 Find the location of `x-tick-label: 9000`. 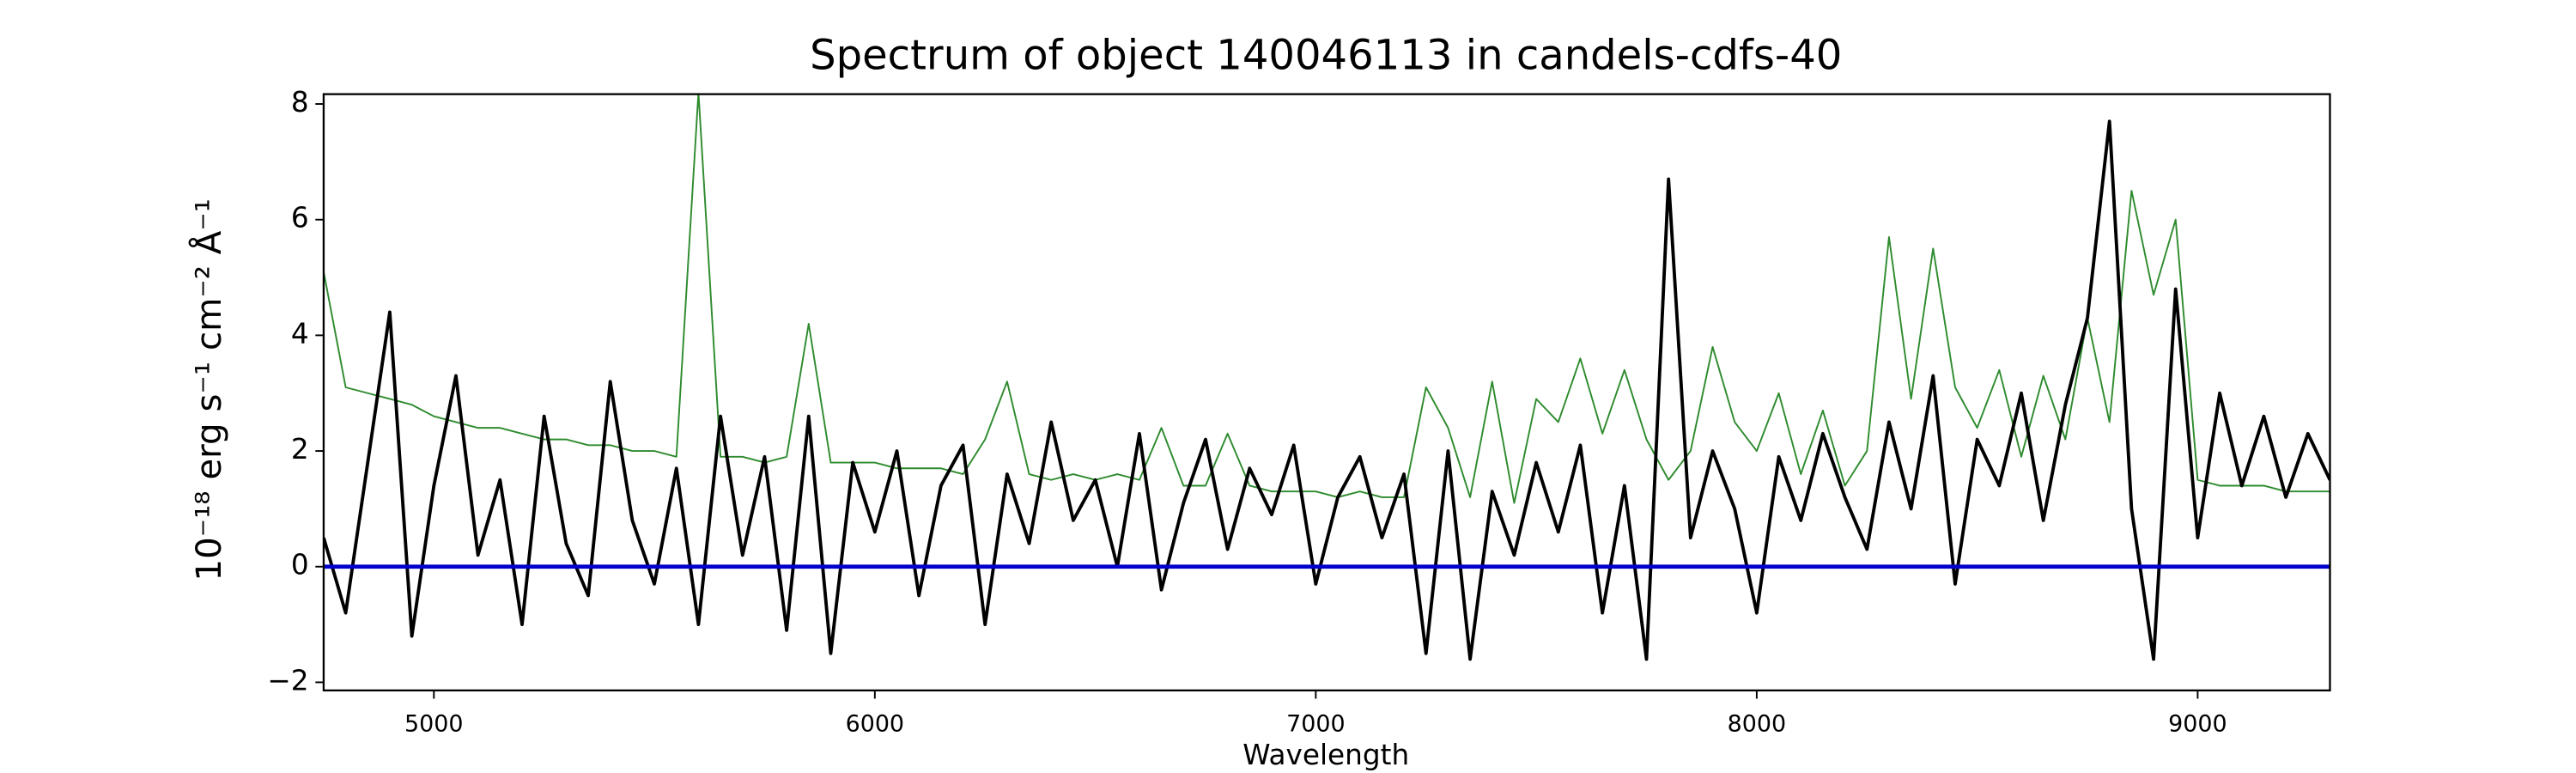

x-tick-label: 9000 is located at coordinates (2197, 724).